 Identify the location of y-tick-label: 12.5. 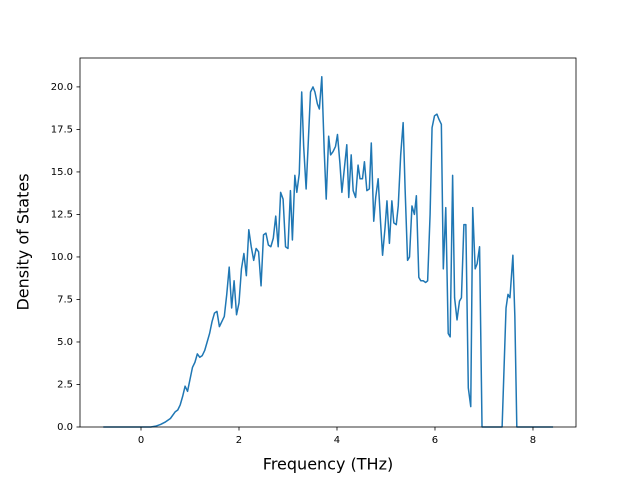
(62, 214).